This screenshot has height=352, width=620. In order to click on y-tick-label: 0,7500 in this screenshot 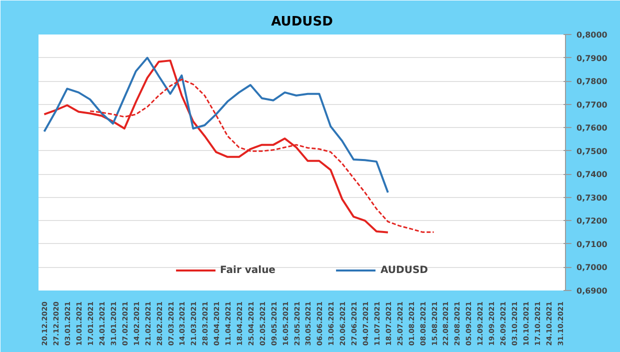, I will do `click(592, 151)`.